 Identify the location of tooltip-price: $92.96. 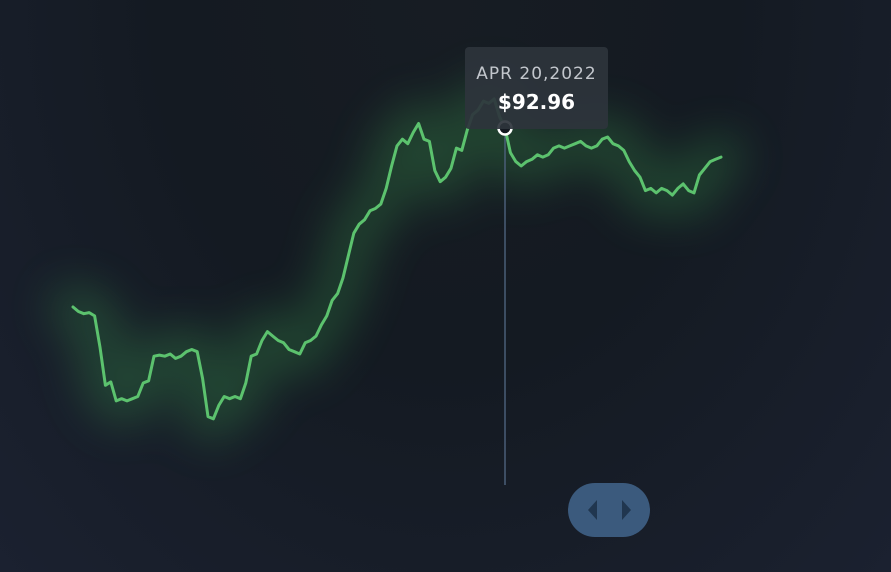
(536, 102).